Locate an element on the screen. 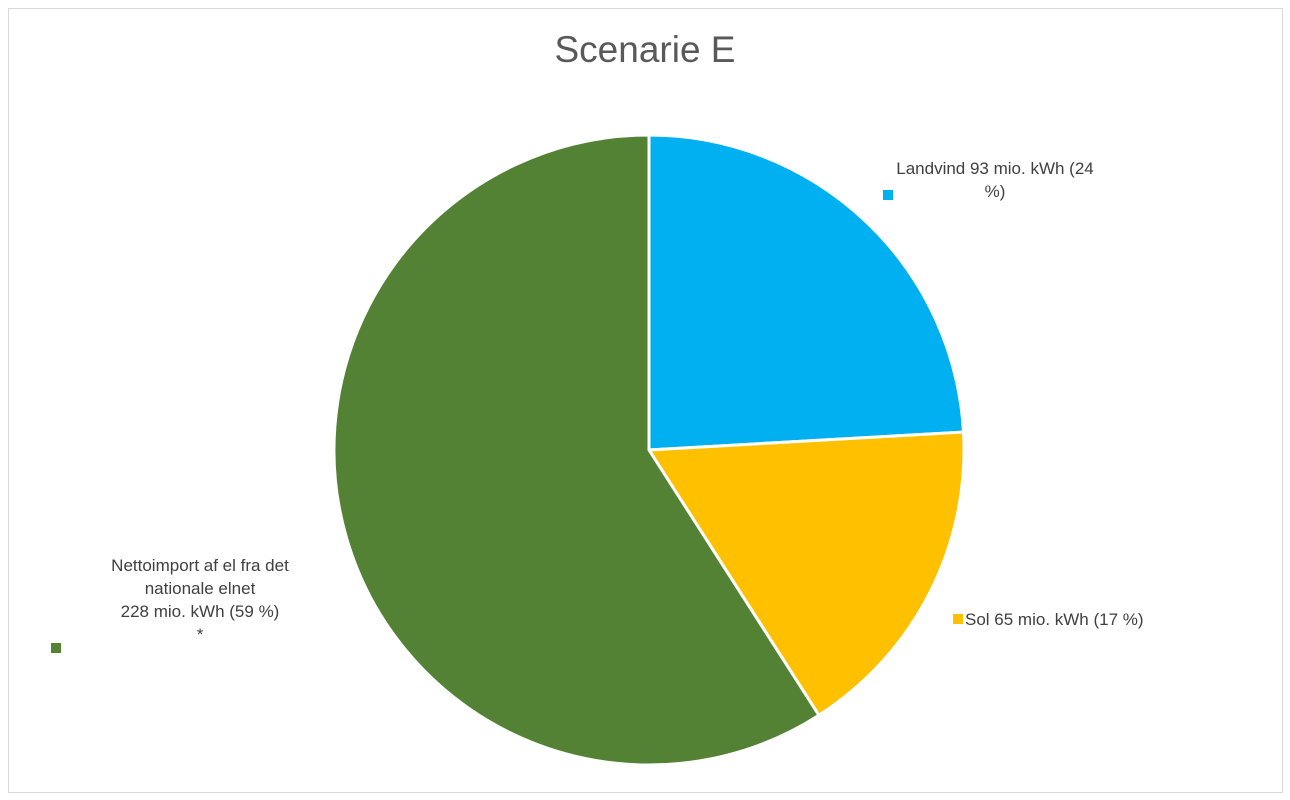 The height and width of the screenshot is (800, 1290). slice-label-sol: Sol 65 mio. kWh (17 %) is located at coordinates (1090, 619).